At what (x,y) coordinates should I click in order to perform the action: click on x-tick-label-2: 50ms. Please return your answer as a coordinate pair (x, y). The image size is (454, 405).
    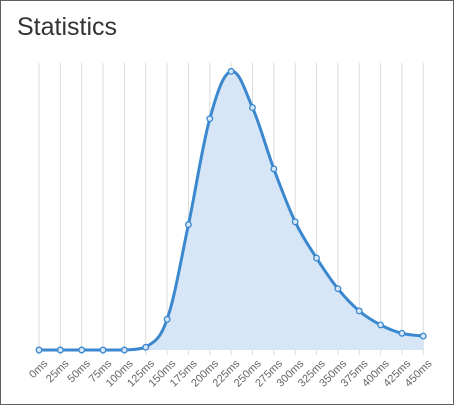
    Looking at the image, I should click on (79, 371).